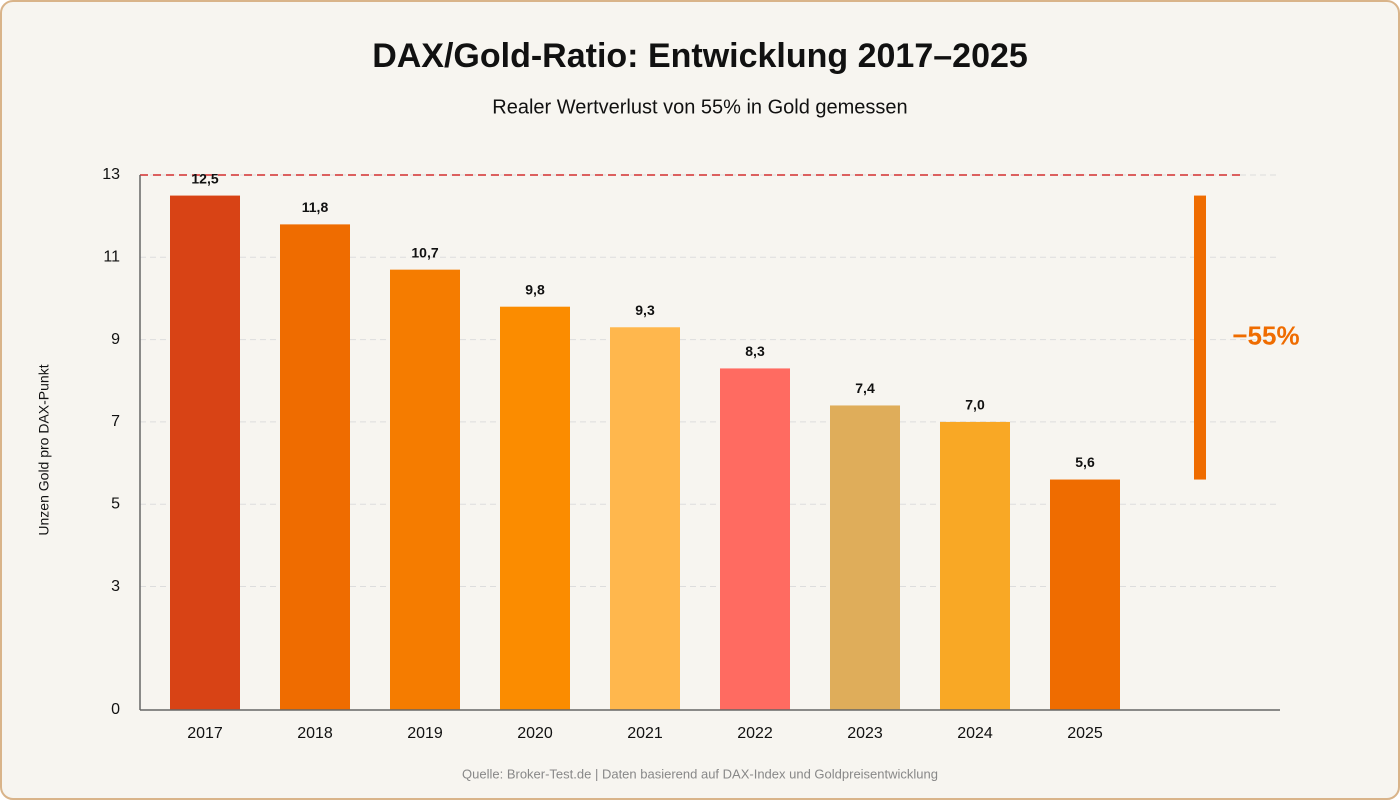 Image resolution: width=1400 pixels, height=800 pixels. What do you see at coordinates (1200, 337) in the screenshot?
I see `change-bracket` at bounding box center [1200, 337].